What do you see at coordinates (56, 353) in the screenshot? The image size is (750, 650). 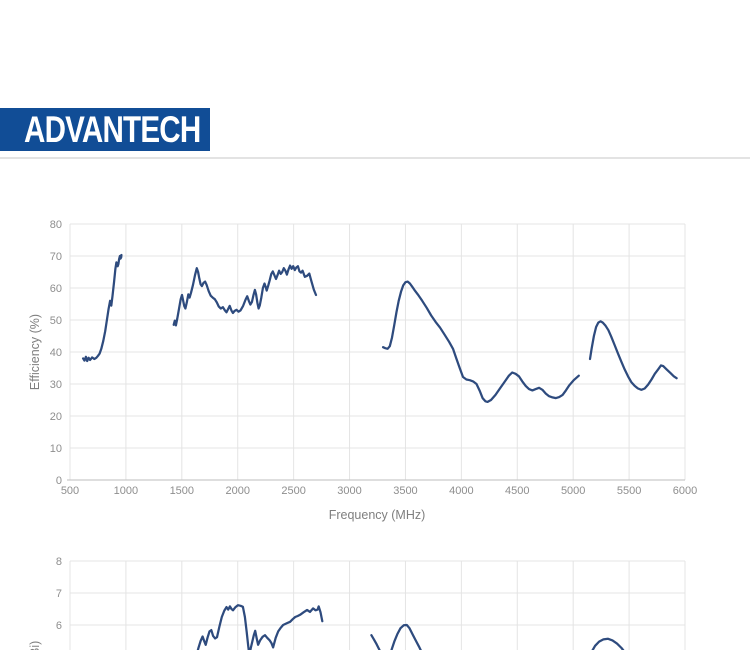 I see `y-tick-label: 40` at bounding box center [56, 353].